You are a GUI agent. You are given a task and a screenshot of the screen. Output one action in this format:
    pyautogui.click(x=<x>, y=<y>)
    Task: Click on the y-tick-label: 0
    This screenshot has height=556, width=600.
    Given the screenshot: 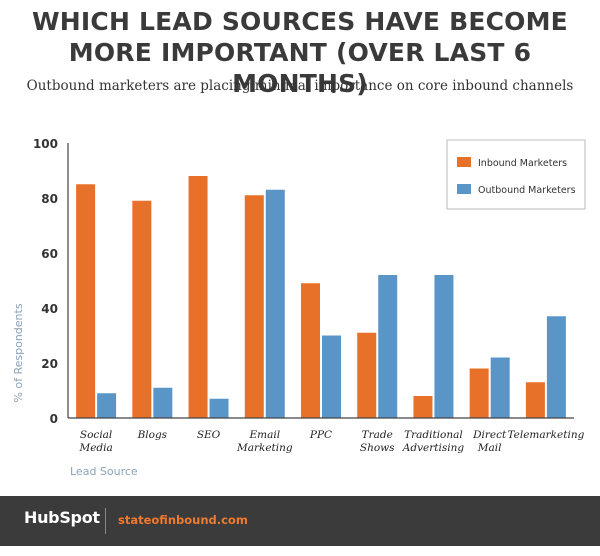 What is the action you would take?
    pyautogui.click(x=54, y=419)
    